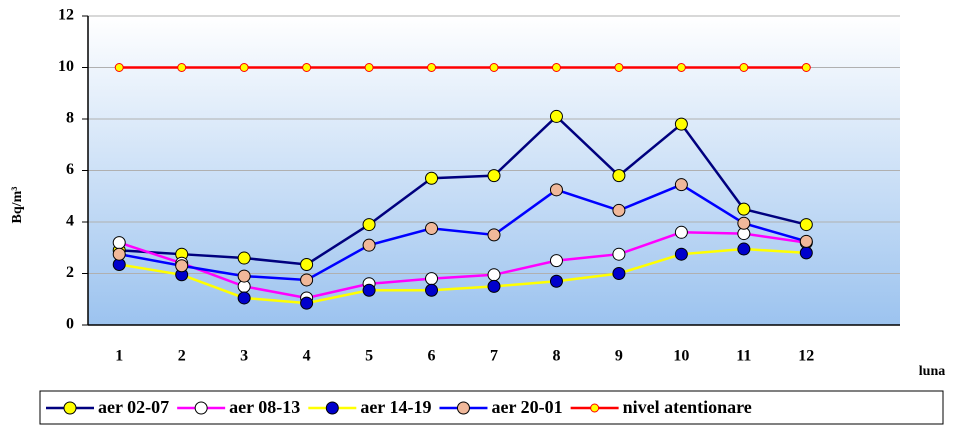 The image size is (953, 425). Describe the element at coordinates (66, 15) in the screenshot. I see `y-tick-label: 12` at that location.